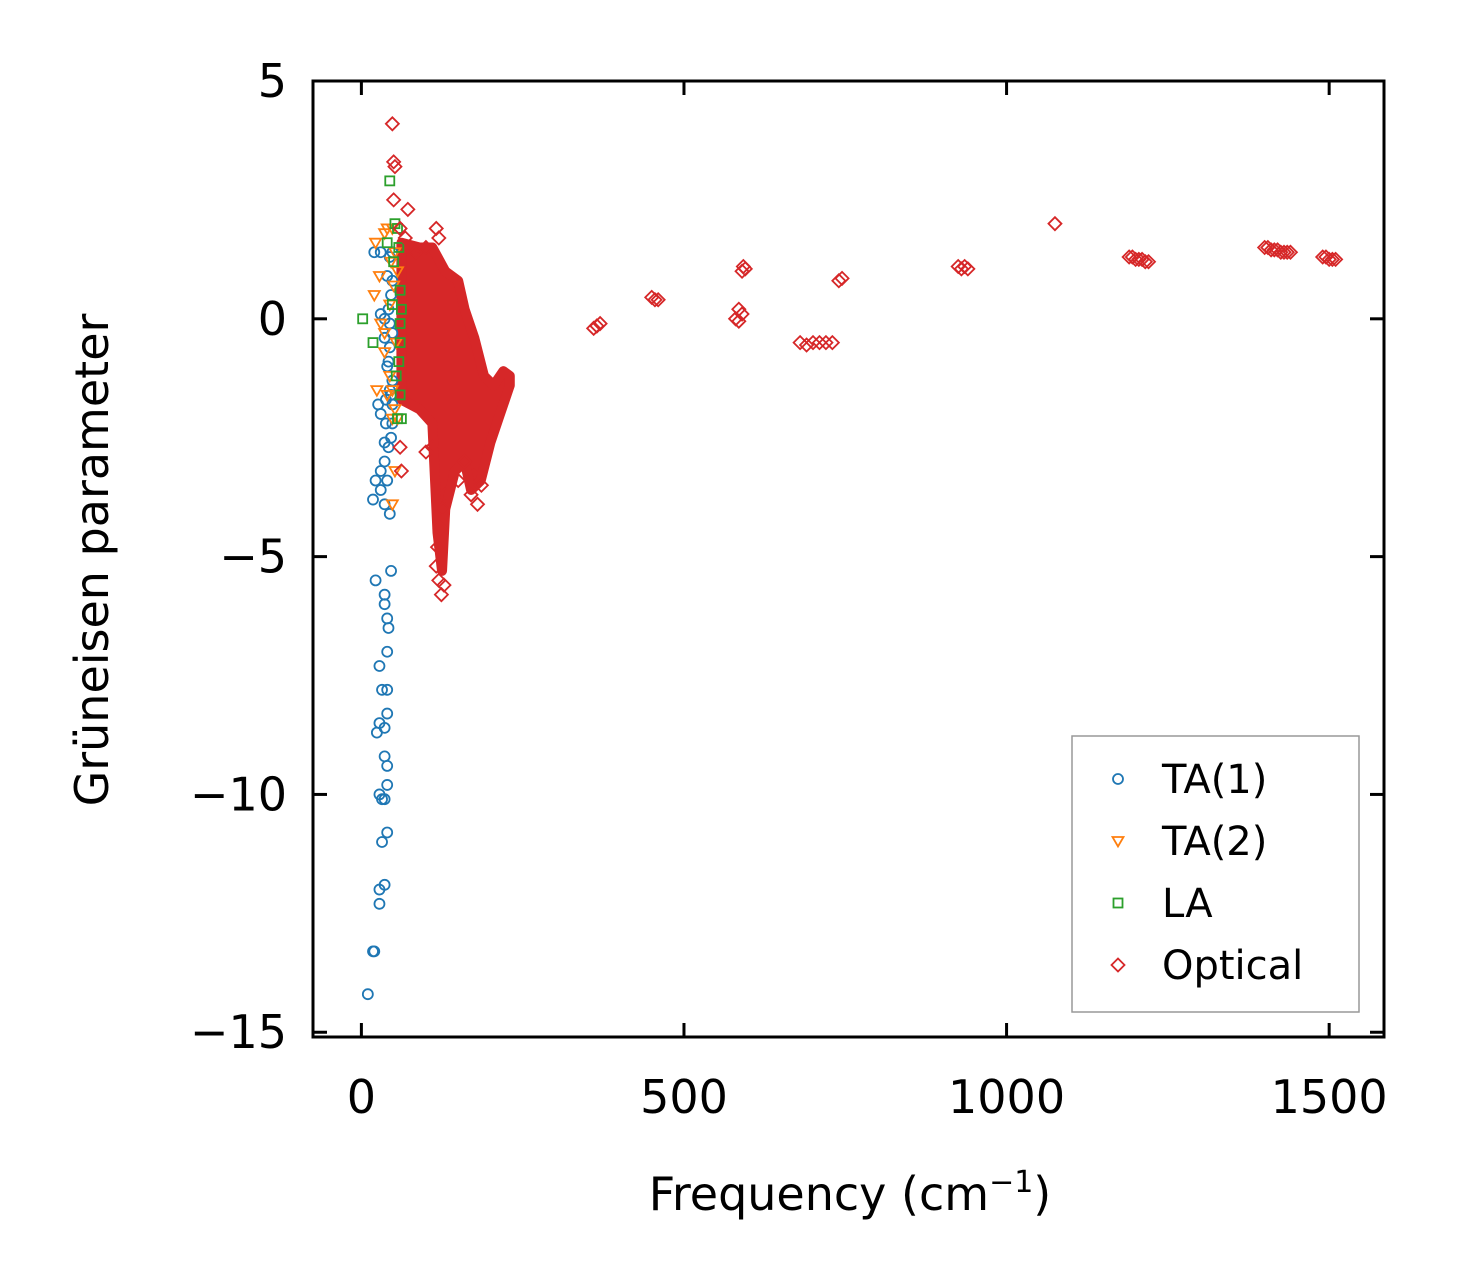 This screenshot has width=1463, height=1286. I want to click on legend: TA(1) TA(2) LA Optical, so click(1215, 874).